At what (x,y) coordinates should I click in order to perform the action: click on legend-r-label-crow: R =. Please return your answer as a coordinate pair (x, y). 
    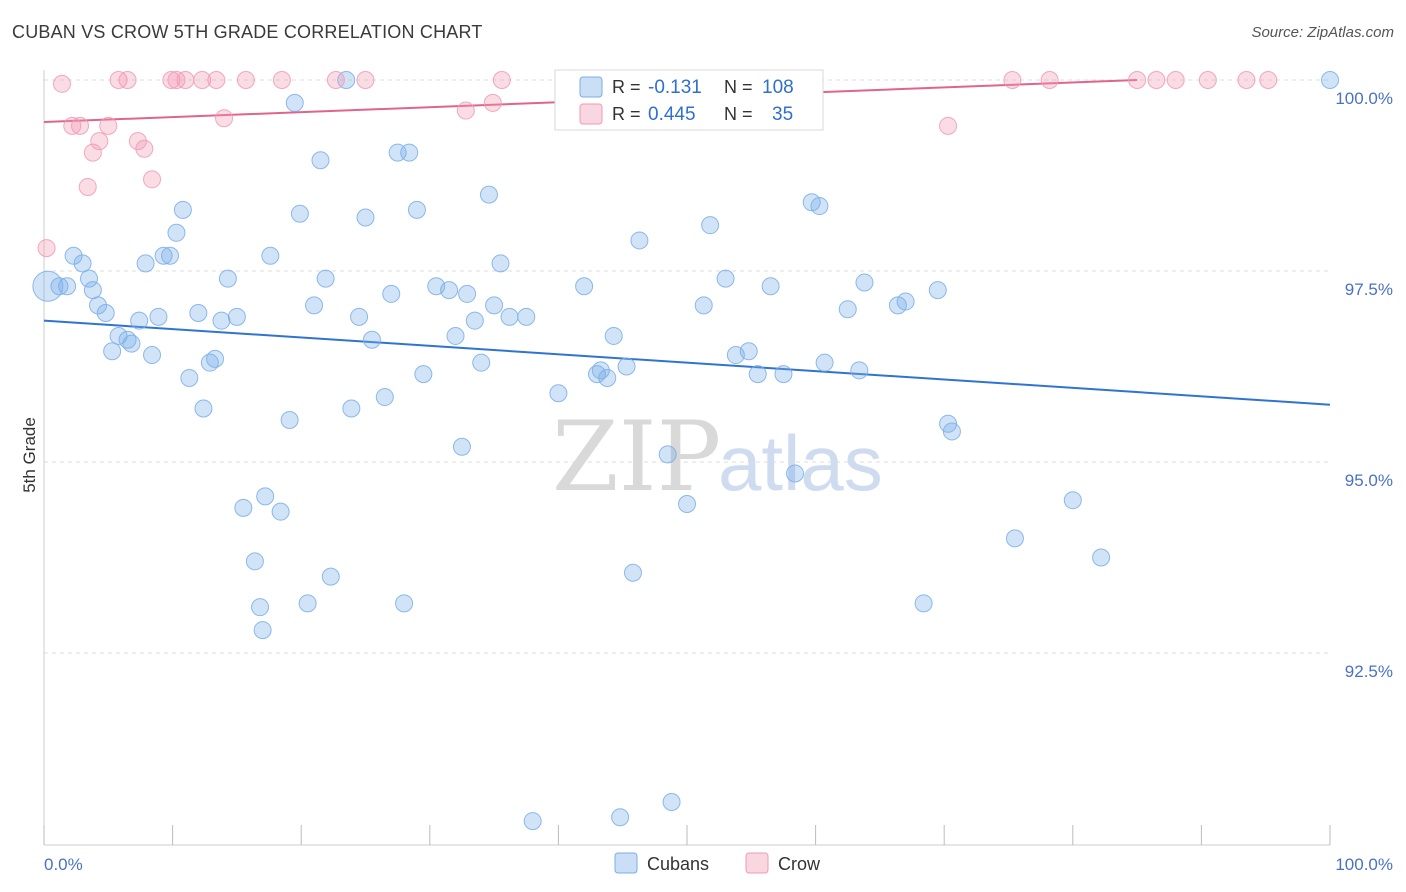
    Looking at the image, I should click on (626, 114).